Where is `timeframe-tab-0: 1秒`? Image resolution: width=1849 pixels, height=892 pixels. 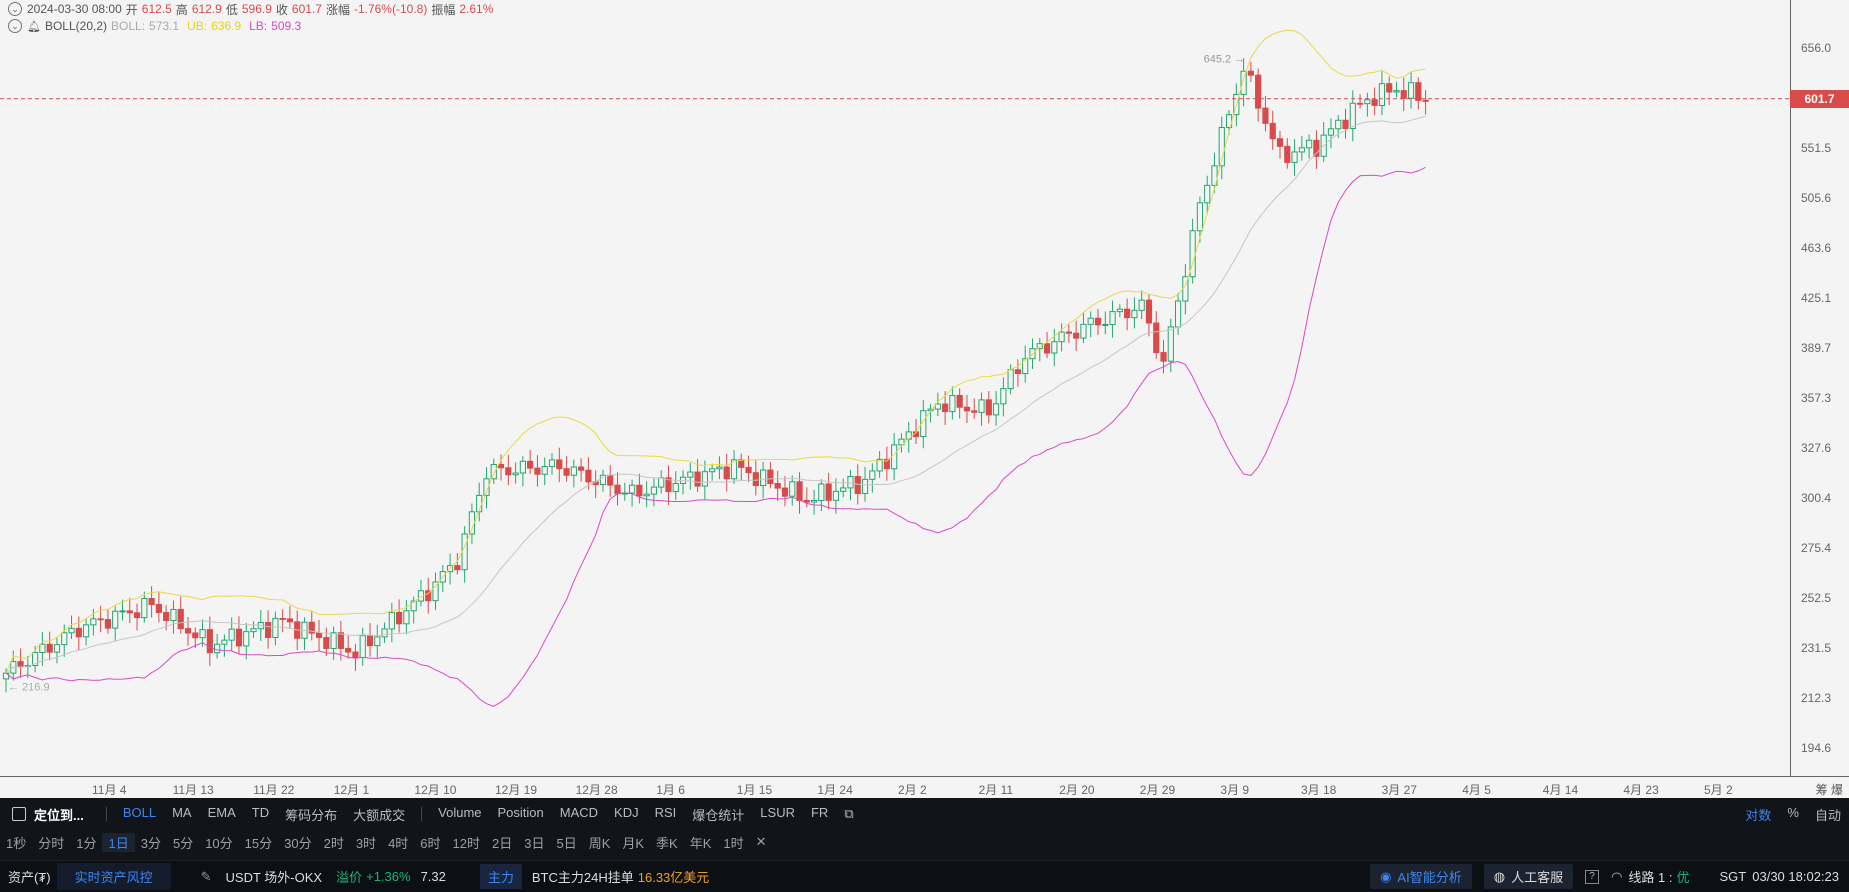 timeframe-tab-0: 1秒 is located at coordinates (16, 843).